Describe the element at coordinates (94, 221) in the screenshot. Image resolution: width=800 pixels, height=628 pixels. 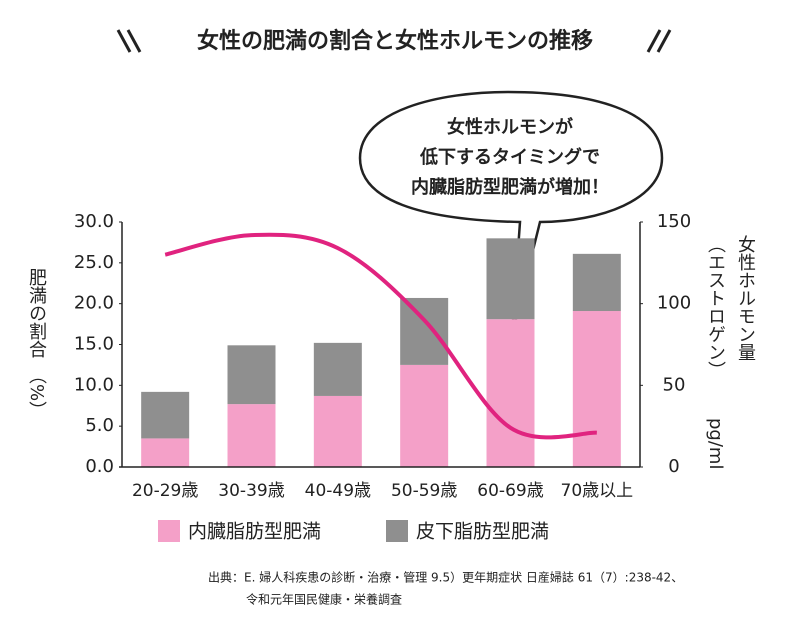
I see `y-tick-label: 30.0` at that location.